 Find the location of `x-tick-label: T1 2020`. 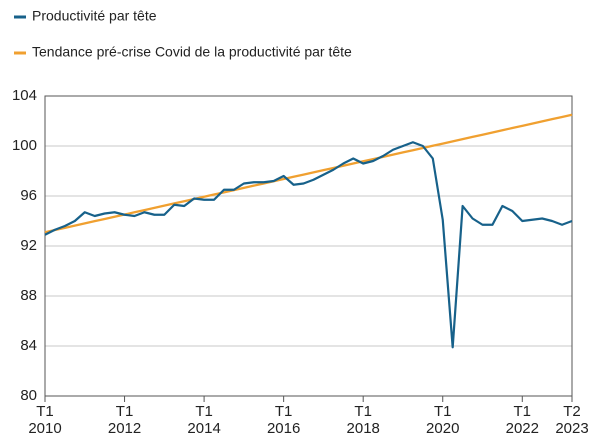

x-tick-label: T1 2020 is located at coordinates (443, 420).